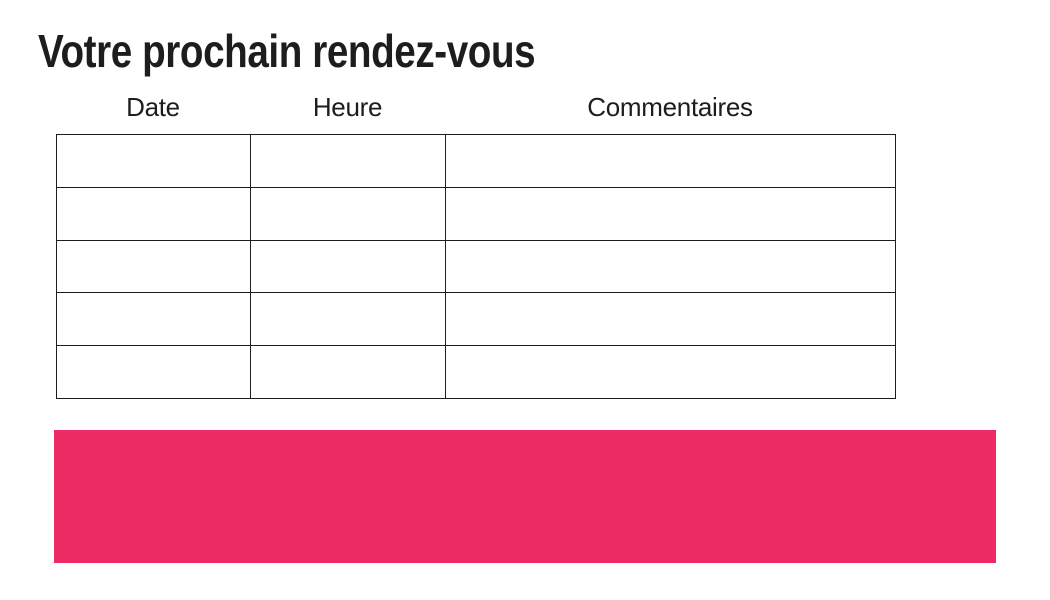 The image size is (1050, 600). I want to click on column-header-date: Date, so click(153, 107).